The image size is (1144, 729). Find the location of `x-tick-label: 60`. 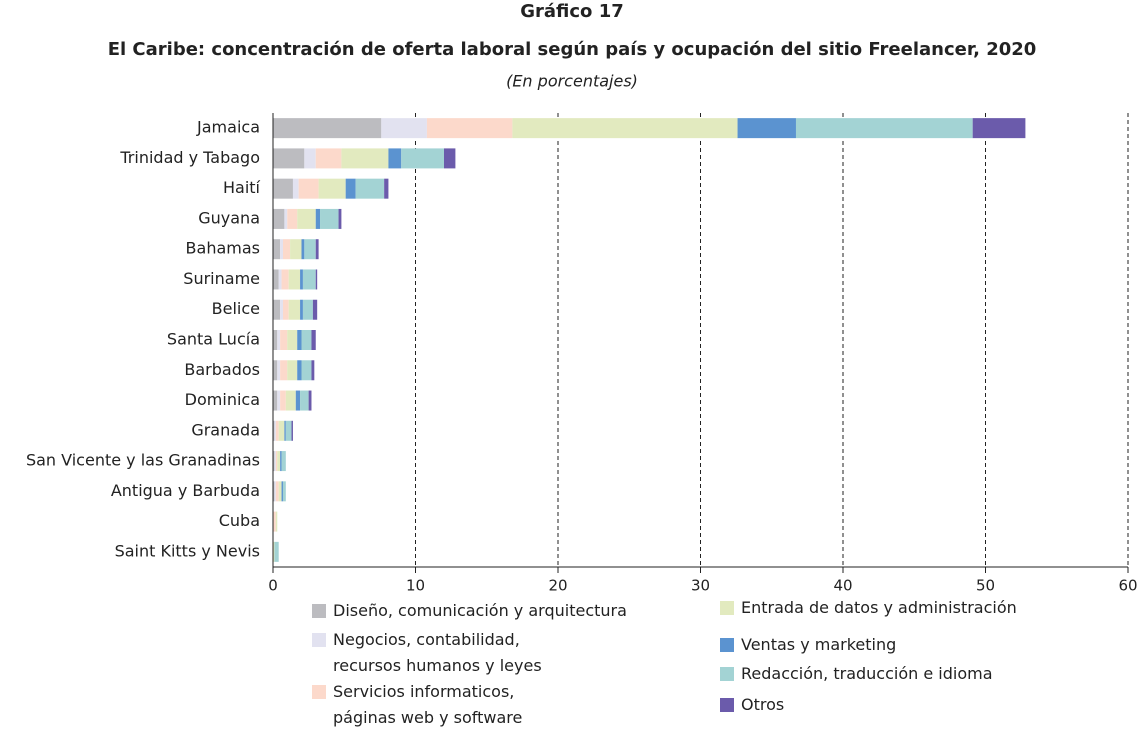

x-tick-label: 60 is located at coordinates (1127, 586).